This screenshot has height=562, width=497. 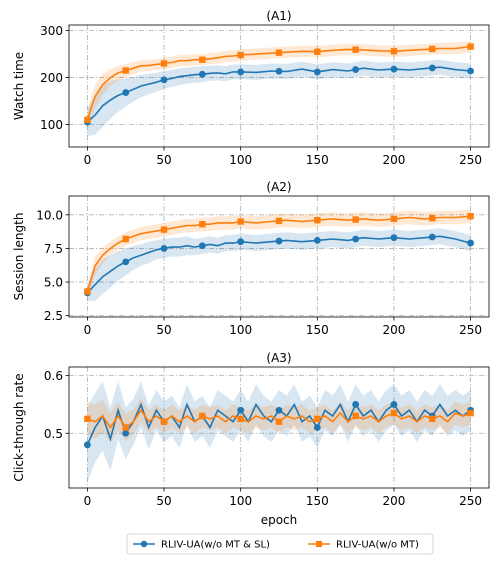 What do you see at coordinates (279, 520) in the screenshot?
I see `x-axis-label: epoch` at bounding box center [279, 520].